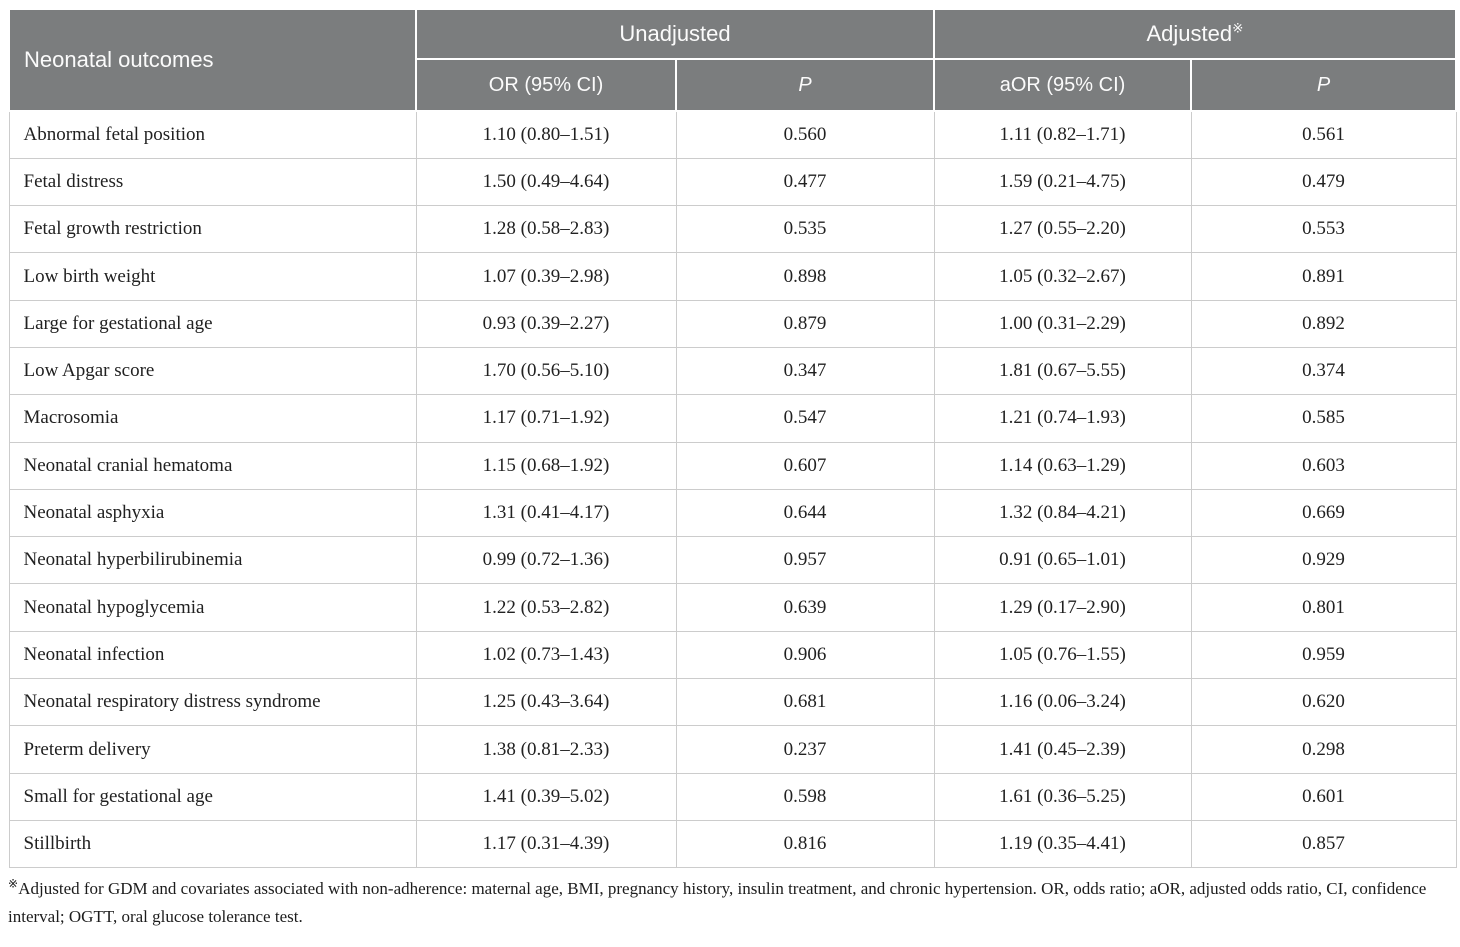 This screenshot has width=1460, height=947. Describe the element at coordinates (805, 134) in the screenshot. I see `p-cell: 0.560` at that location.